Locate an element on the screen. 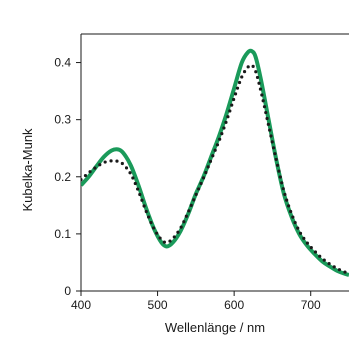 This screenshot has width=349, height=349. y-tick-label: 0.2 is located at coordinates (62, 177).